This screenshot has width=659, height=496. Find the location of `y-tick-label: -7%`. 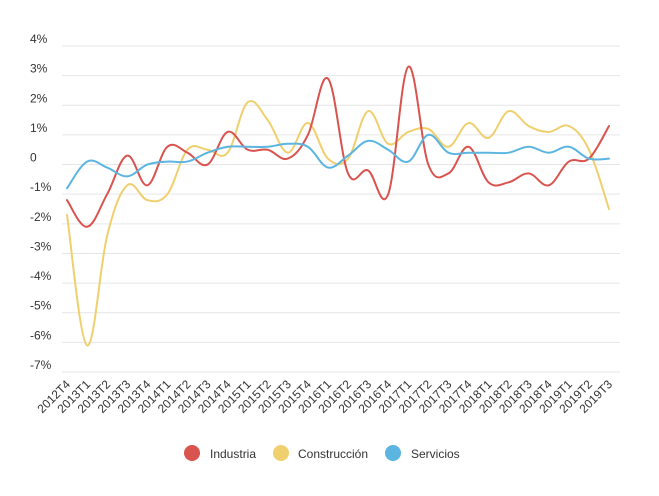

y-tick-label: -7% is located at coordinates (41, 365).